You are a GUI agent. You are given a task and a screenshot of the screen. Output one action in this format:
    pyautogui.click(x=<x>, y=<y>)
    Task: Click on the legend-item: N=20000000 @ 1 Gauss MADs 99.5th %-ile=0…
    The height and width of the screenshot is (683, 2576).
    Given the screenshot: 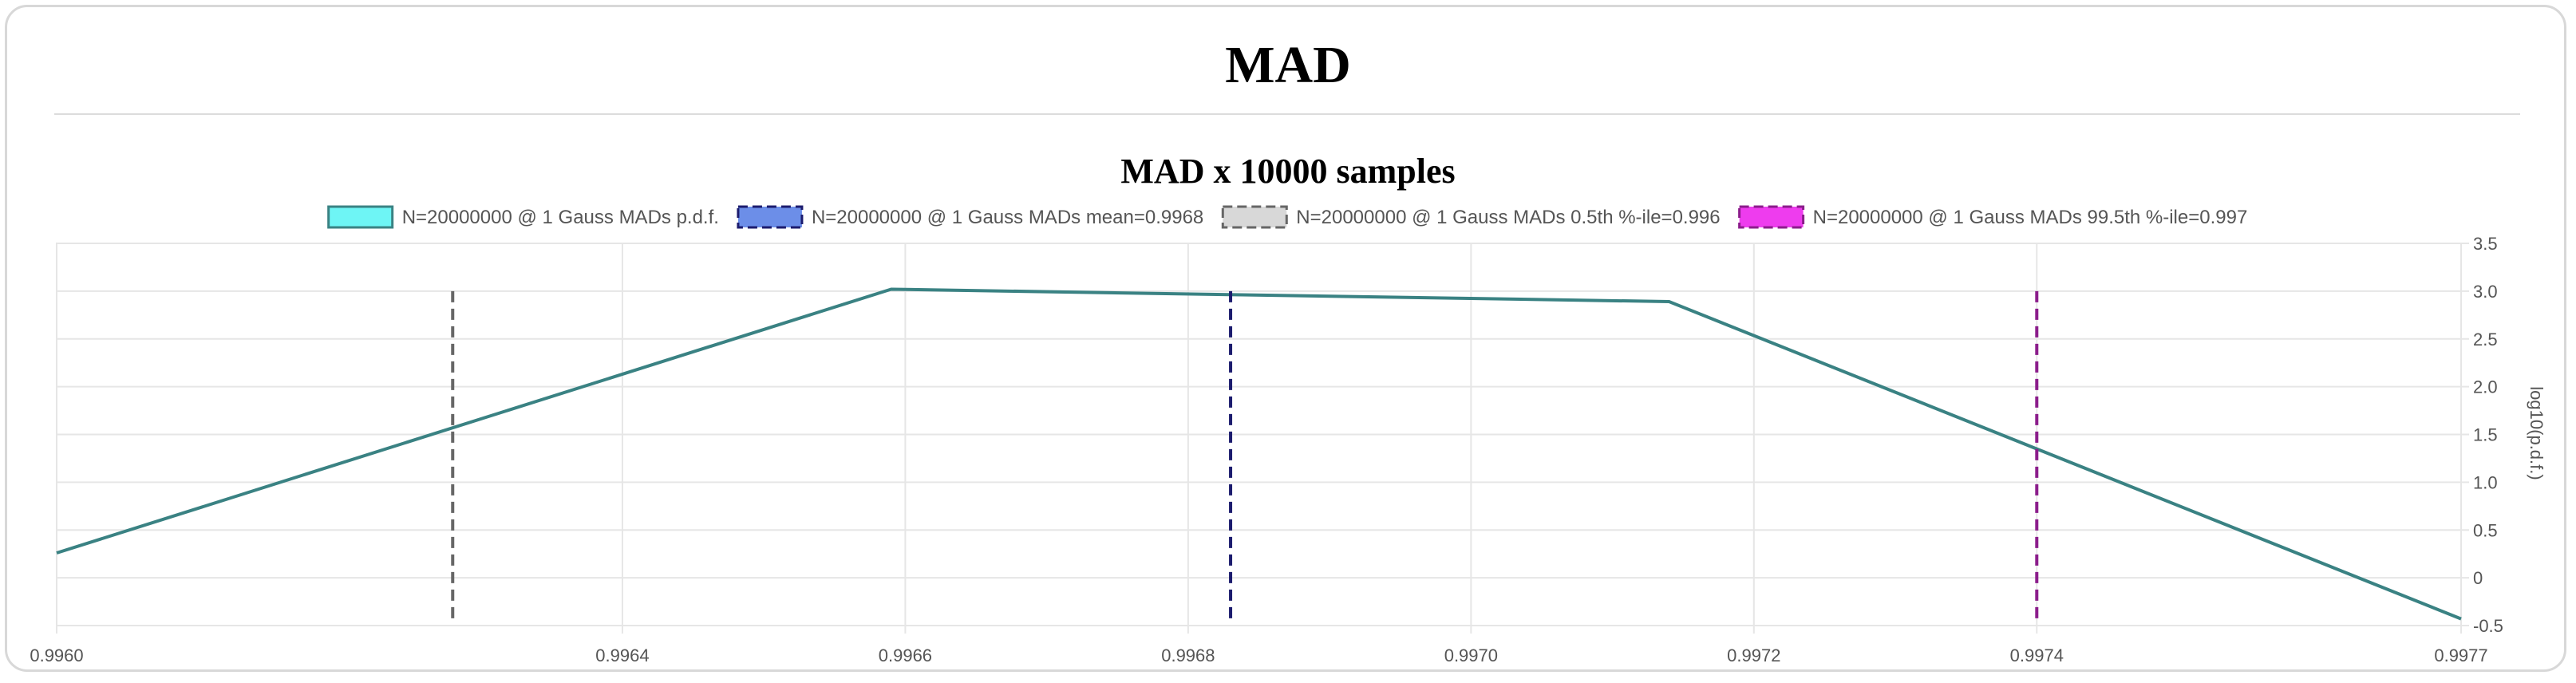 What is the action you would take?
    pyautogui.click(x=1993, y=217)
    